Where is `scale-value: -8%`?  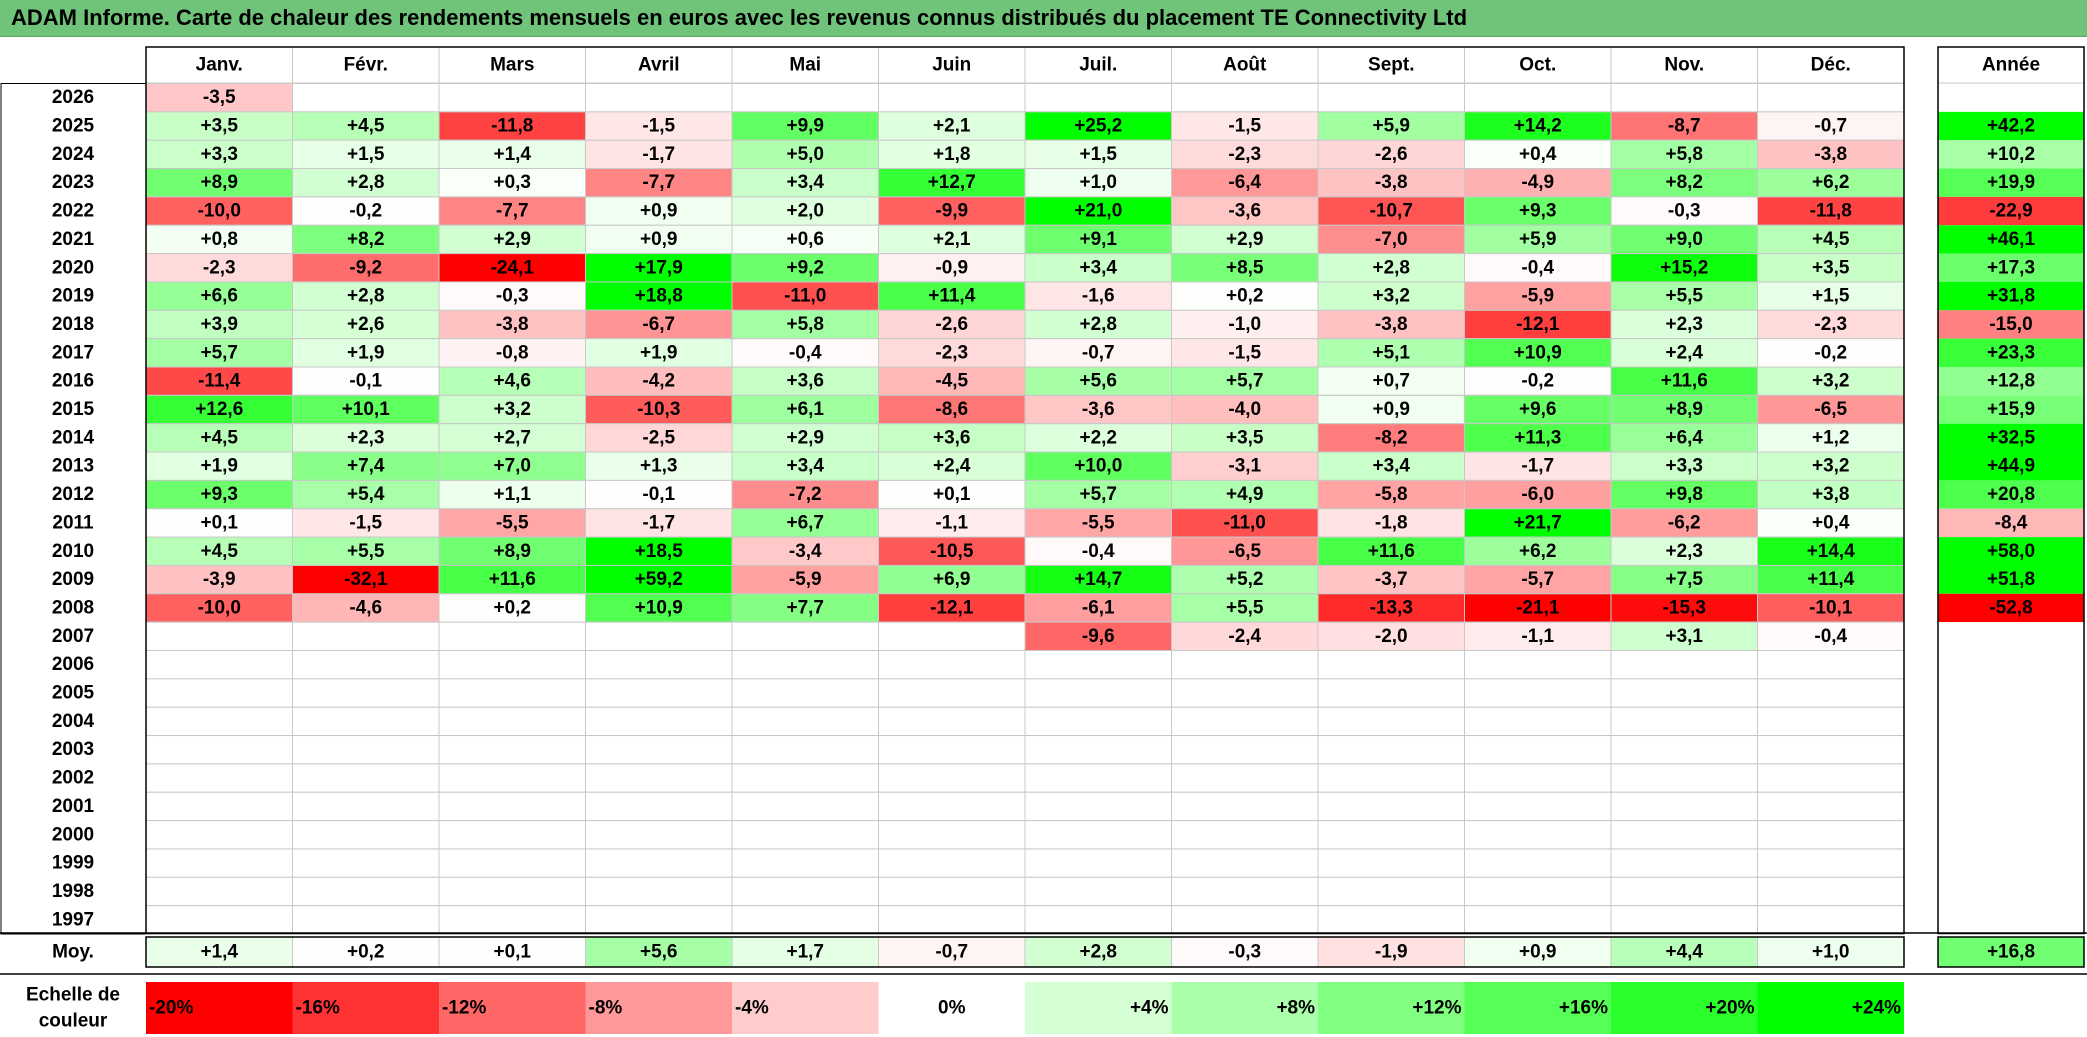 scale-value: -8% is located at coordinates (606, 1008).